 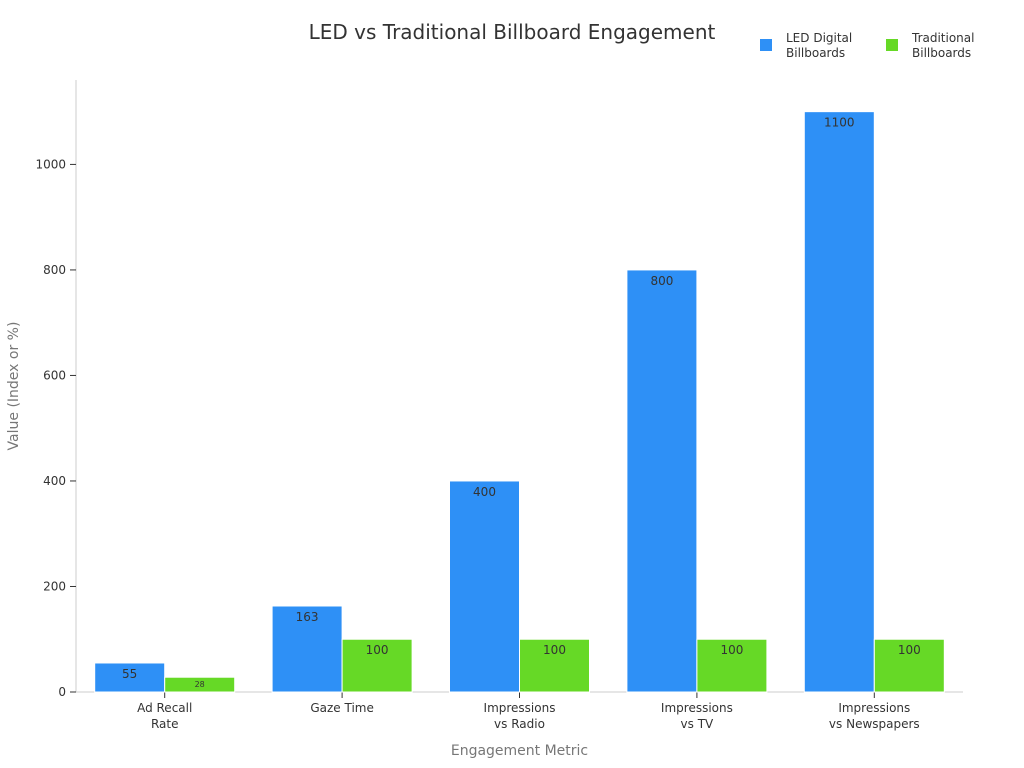 I want to click on data-label-led: 1100, so click(x=839, y=123).